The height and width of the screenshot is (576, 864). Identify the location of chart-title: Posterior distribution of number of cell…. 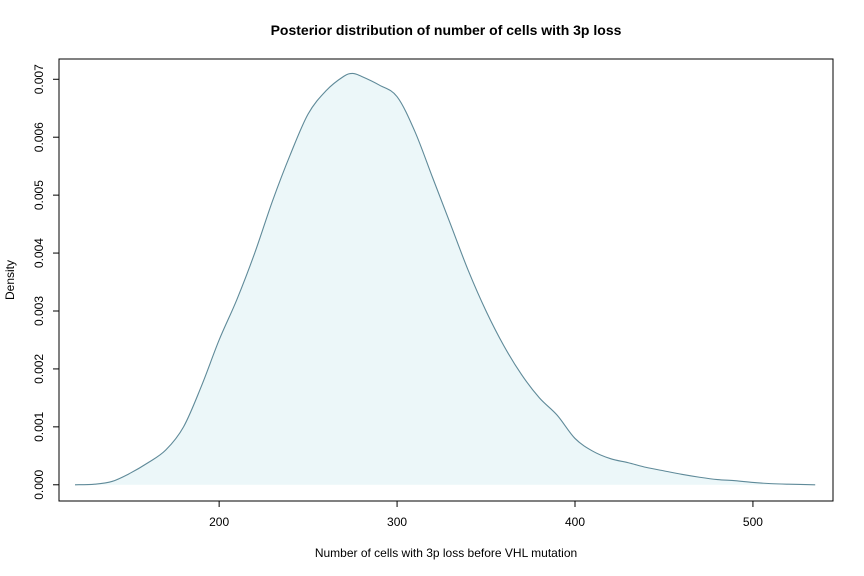
(446, 30).